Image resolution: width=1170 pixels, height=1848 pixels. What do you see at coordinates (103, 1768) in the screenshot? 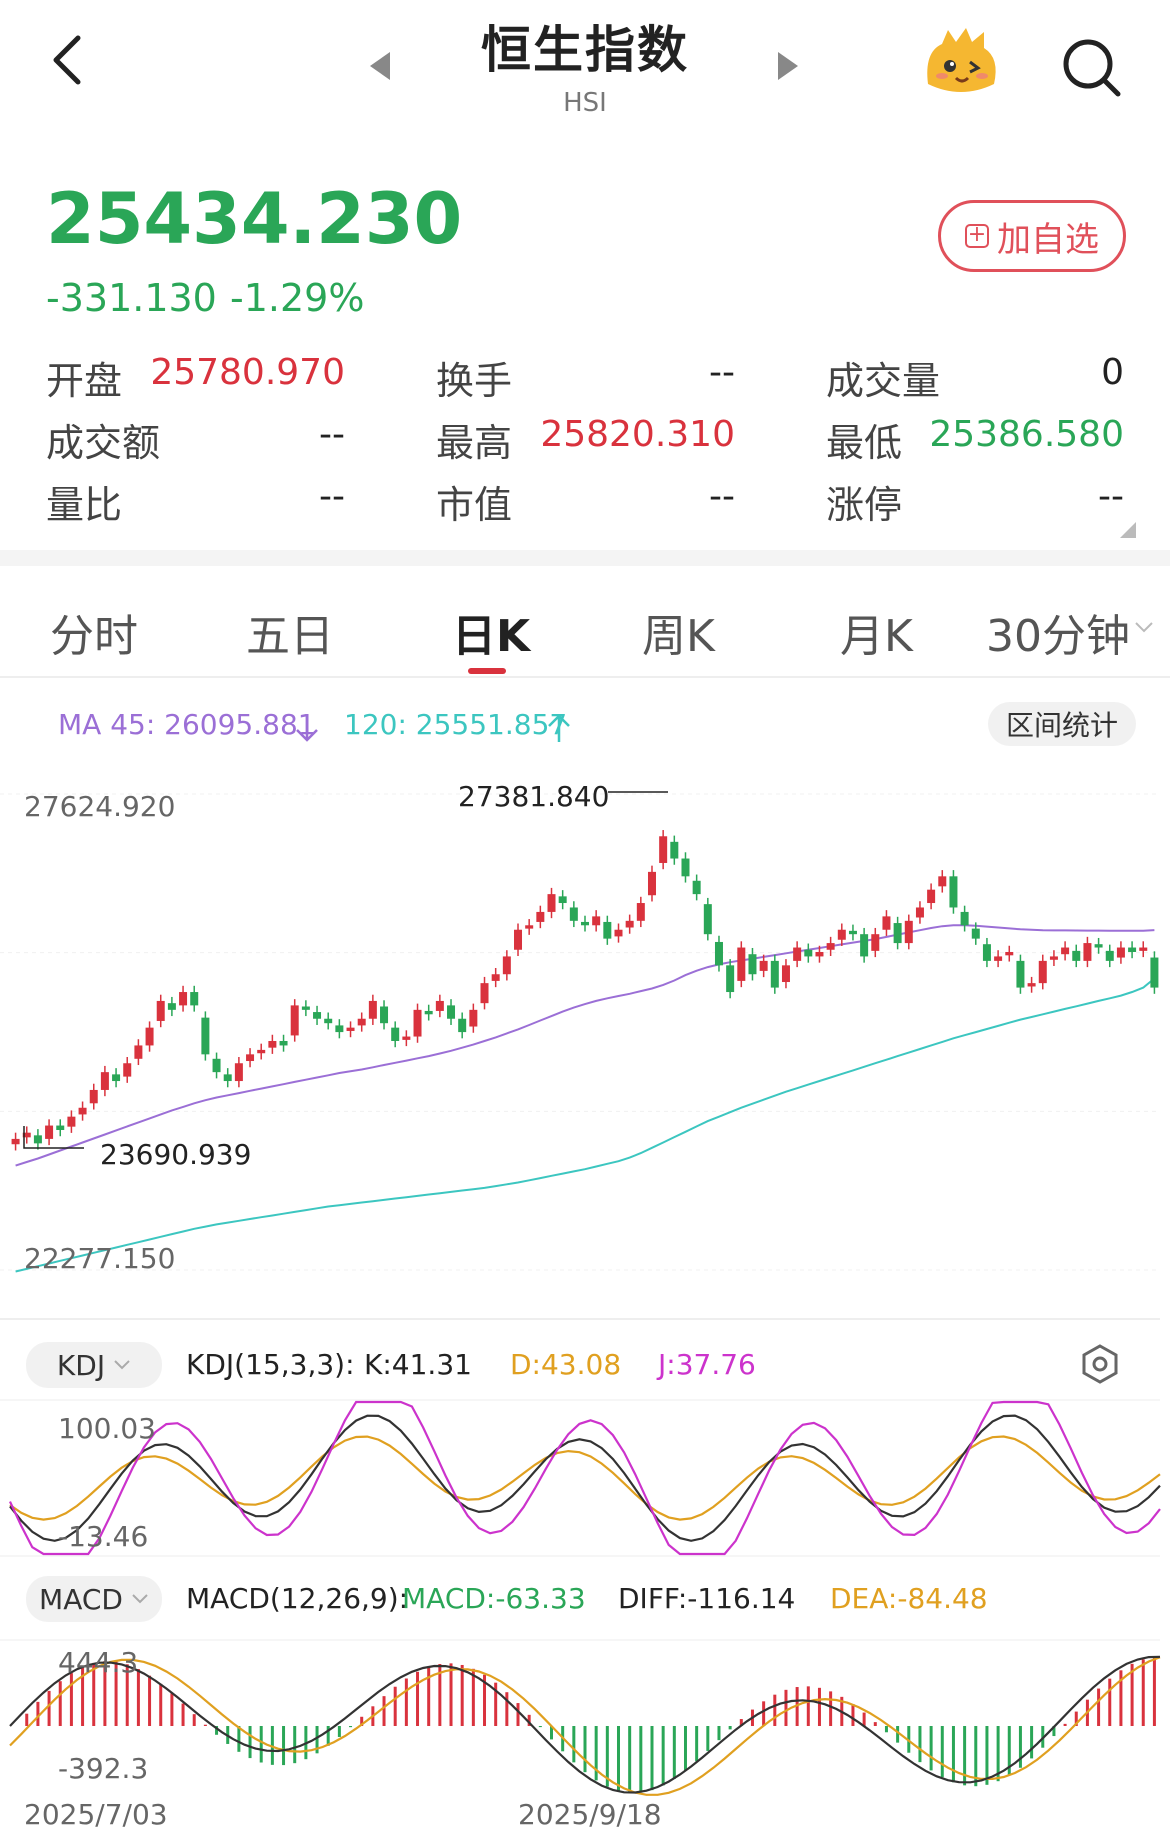
I see `macd-y-bottom: -392.3` at bounding box center [103, 1768].